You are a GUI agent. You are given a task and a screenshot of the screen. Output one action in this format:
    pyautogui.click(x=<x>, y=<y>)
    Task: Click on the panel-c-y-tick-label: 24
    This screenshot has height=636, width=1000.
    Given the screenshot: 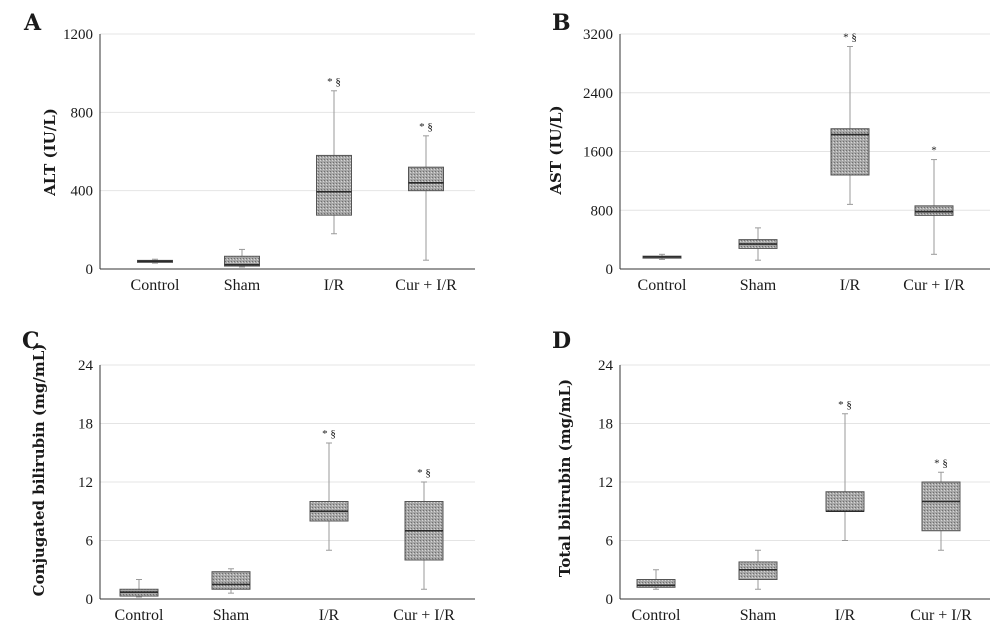 What is the action you would take?
    pyautogui.click(x=86, y=366)
    